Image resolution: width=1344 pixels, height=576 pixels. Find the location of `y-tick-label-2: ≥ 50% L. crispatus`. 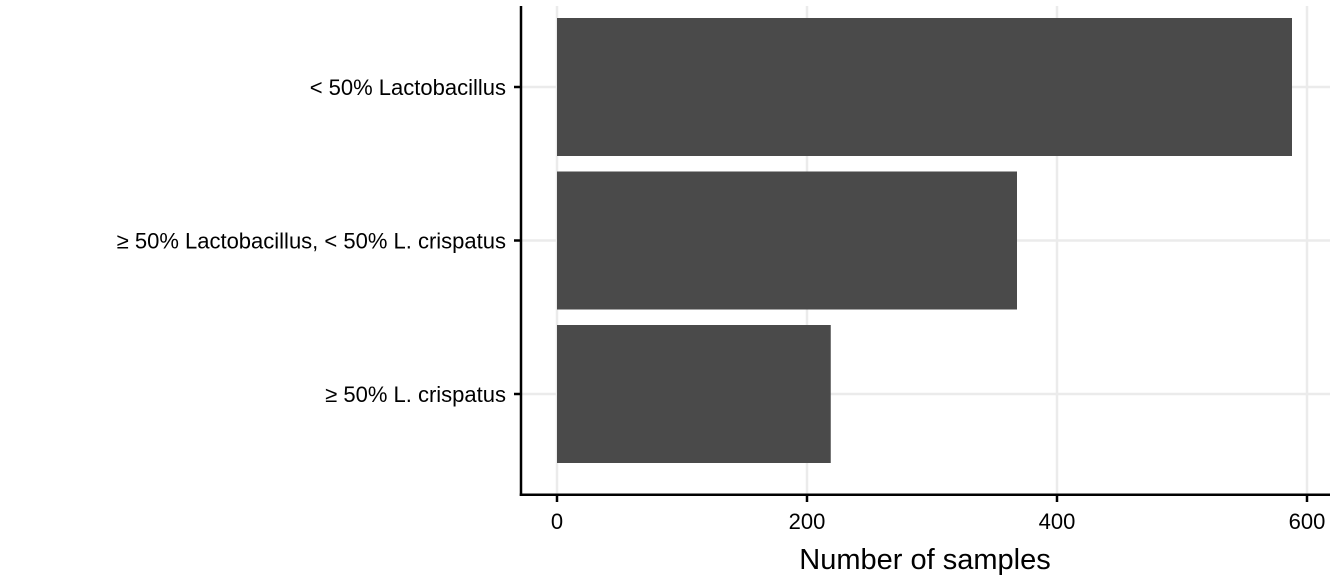

y-tick-label-2: ≥ 50% L. crispatus is located at coordinates (415, 394).